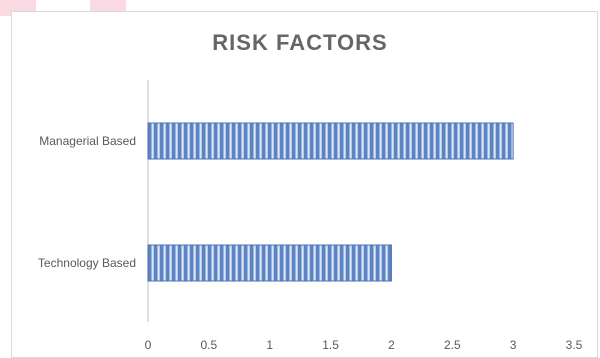  I want to click on x-tick-label: 3, so click(513, 345).